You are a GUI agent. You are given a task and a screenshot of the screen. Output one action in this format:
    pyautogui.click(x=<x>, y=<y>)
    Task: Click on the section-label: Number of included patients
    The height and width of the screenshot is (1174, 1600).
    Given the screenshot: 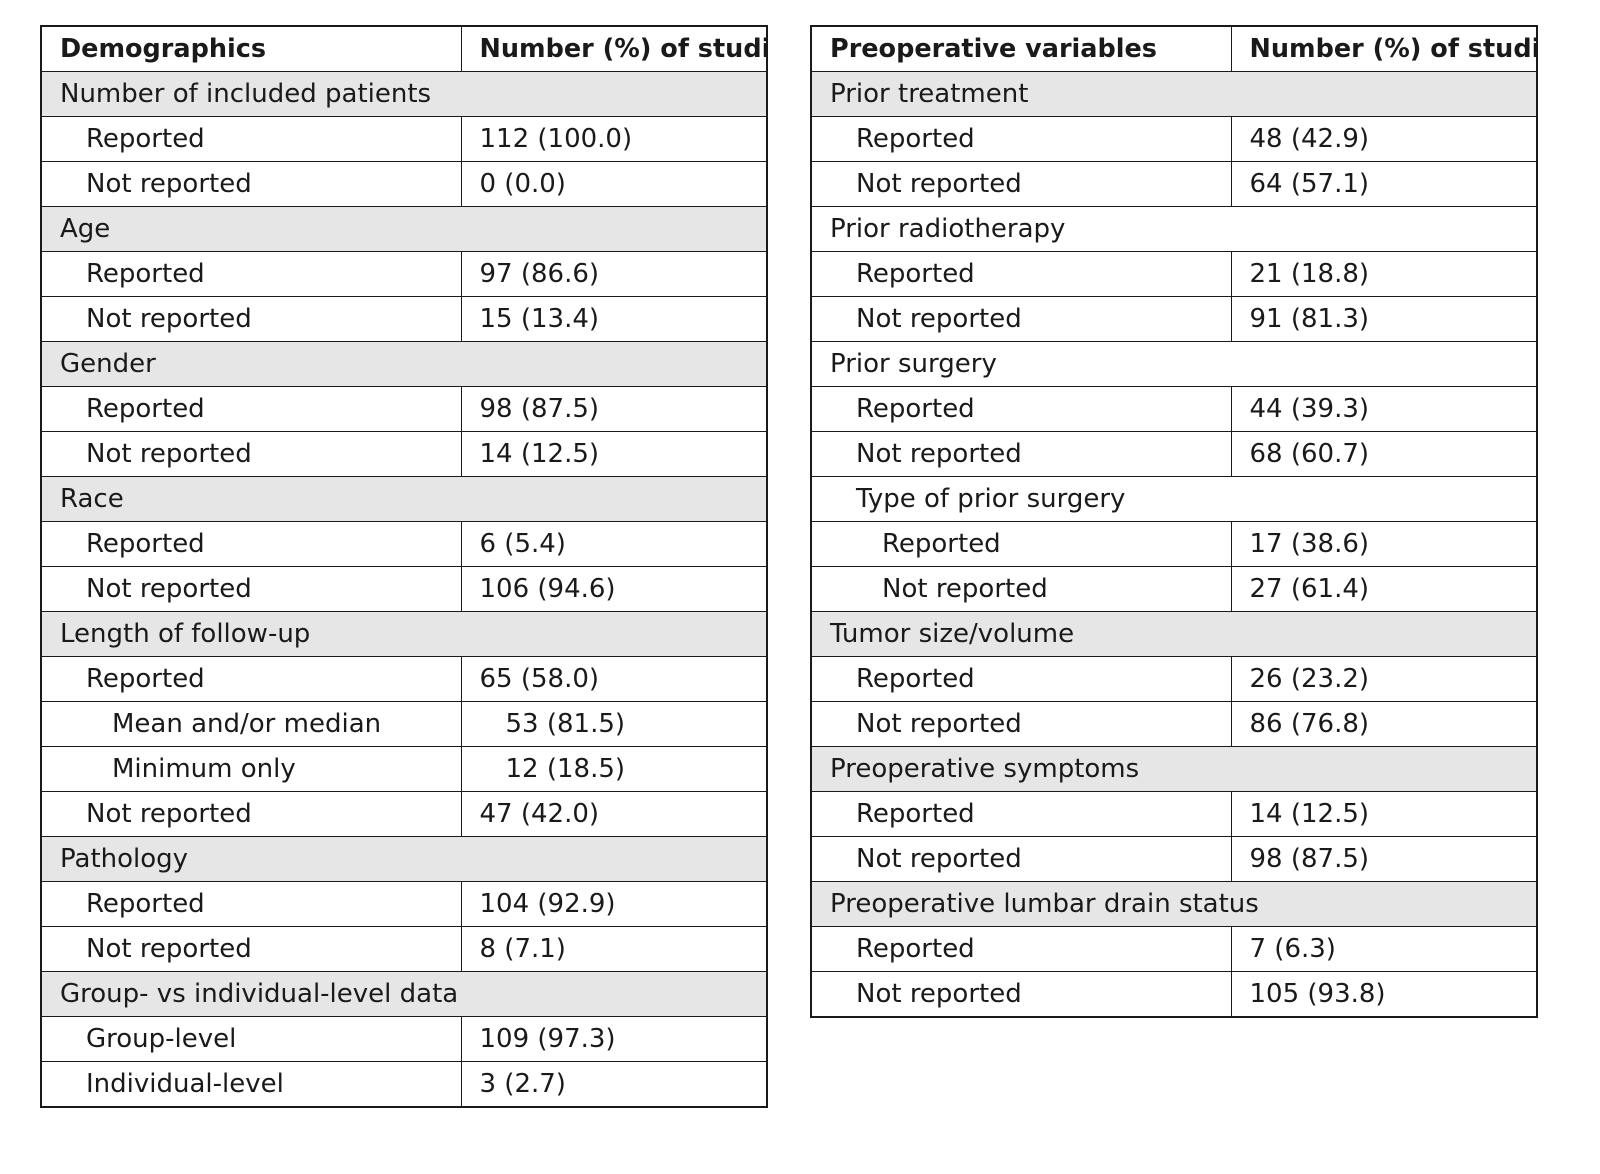 What is the action you would take?
    pyautogui.click(x=404, y=94)
    